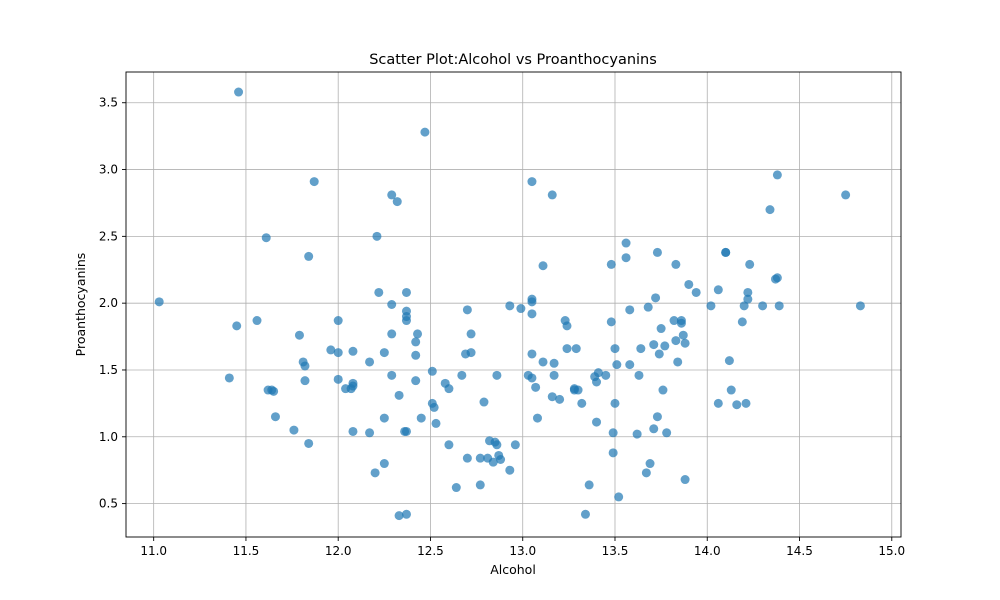  What do you see at coordinates (153, 551) in the screenshot?
I see `x-tick-label: 11.0` at bounding box center [153, 551].